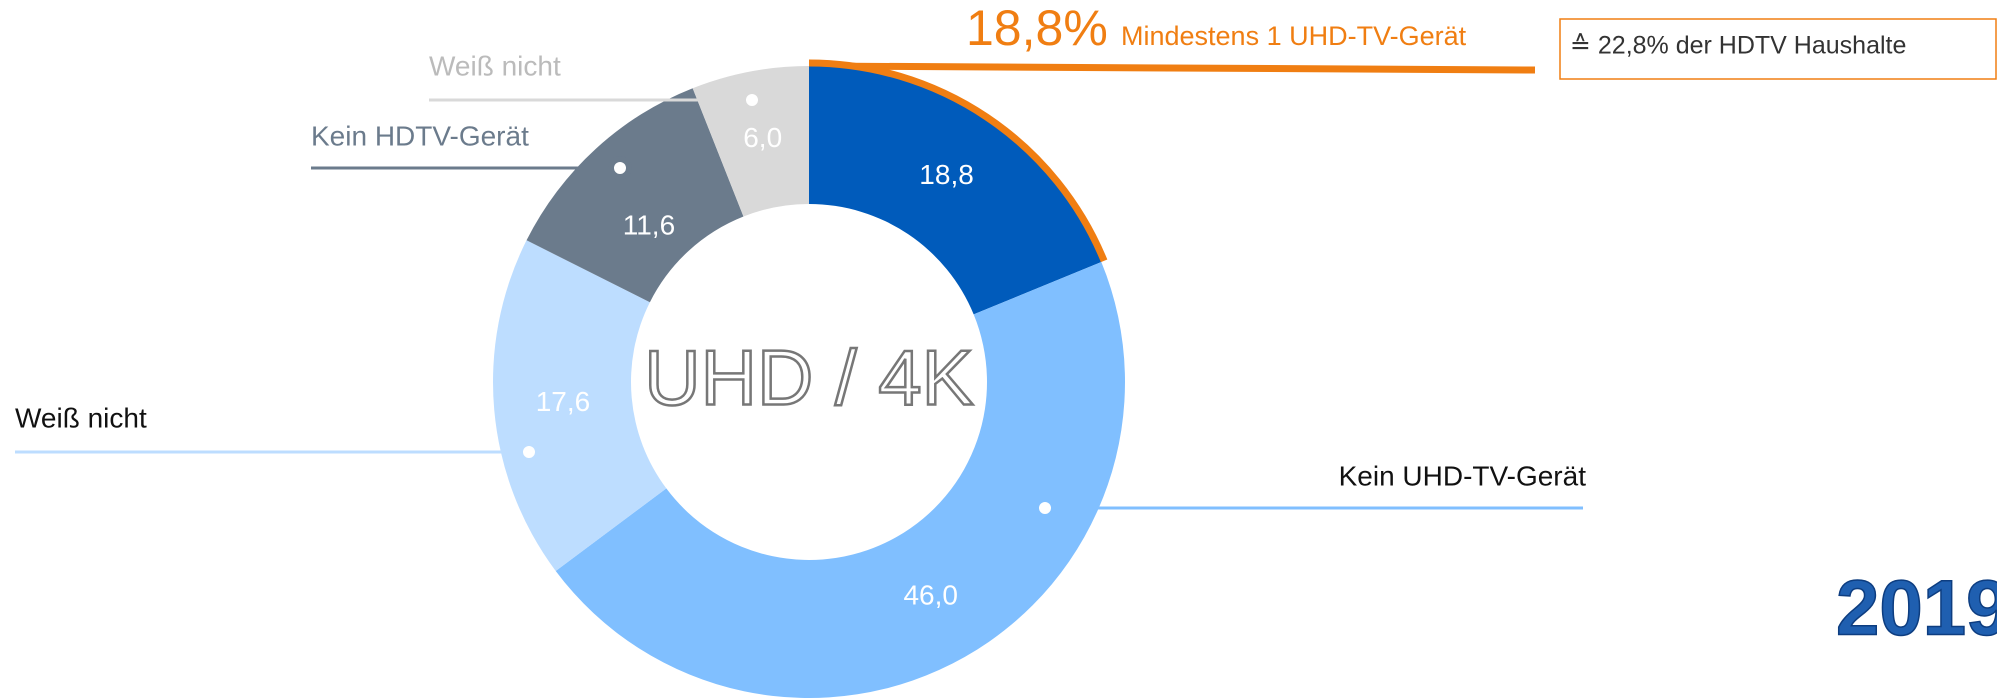  Describe the element at coordinates (1916, 608) in the screenshot. I see `year: 2019` at that location.